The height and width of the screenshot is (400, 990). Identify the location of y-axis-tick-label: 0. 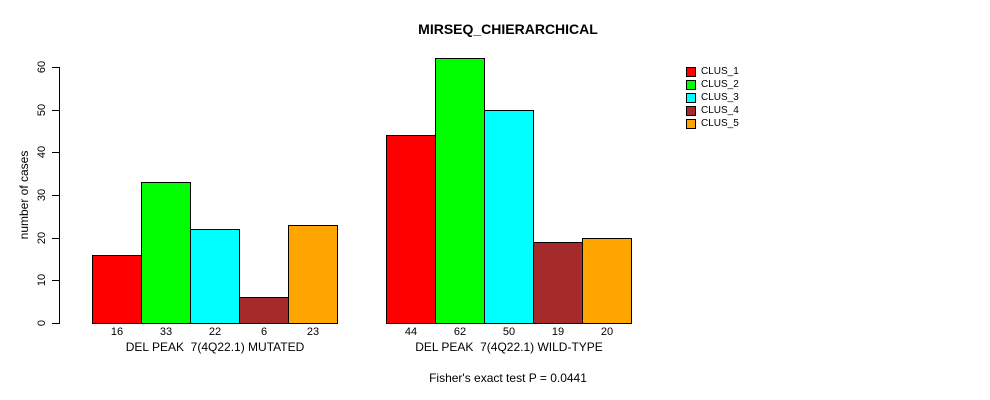
(42, 323).